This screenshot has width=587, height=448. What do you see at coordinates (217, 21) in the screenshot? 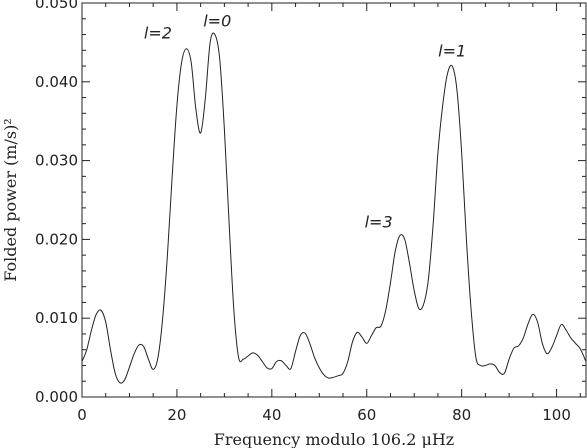
I see `peak-label: l=0` at bounding box center [217, 21].